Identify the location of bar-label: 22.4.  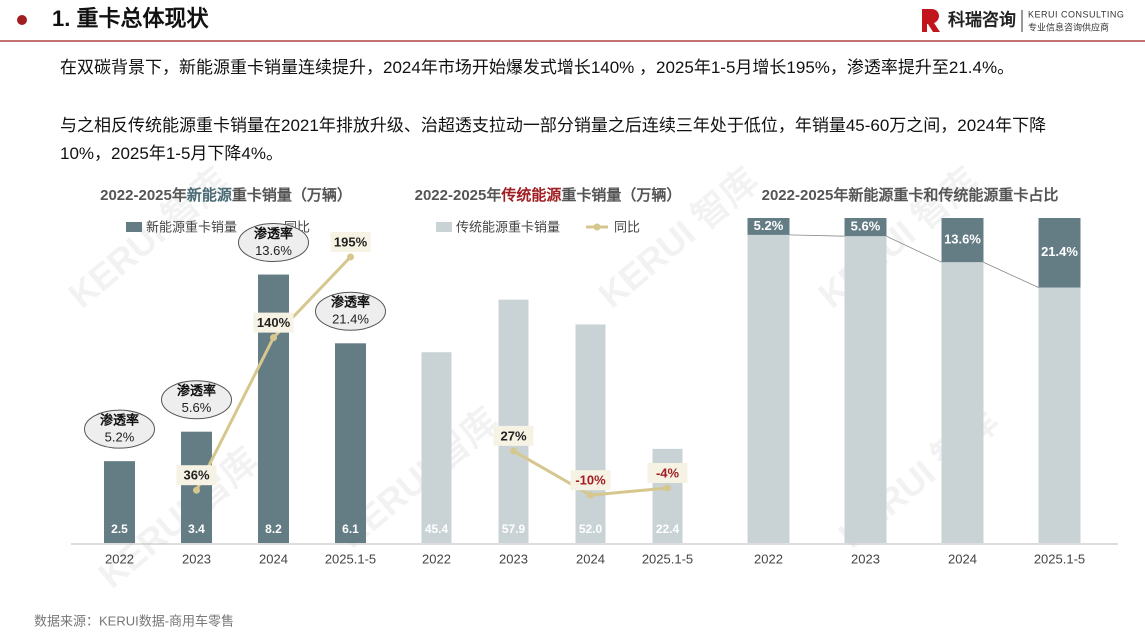
(668, 529).